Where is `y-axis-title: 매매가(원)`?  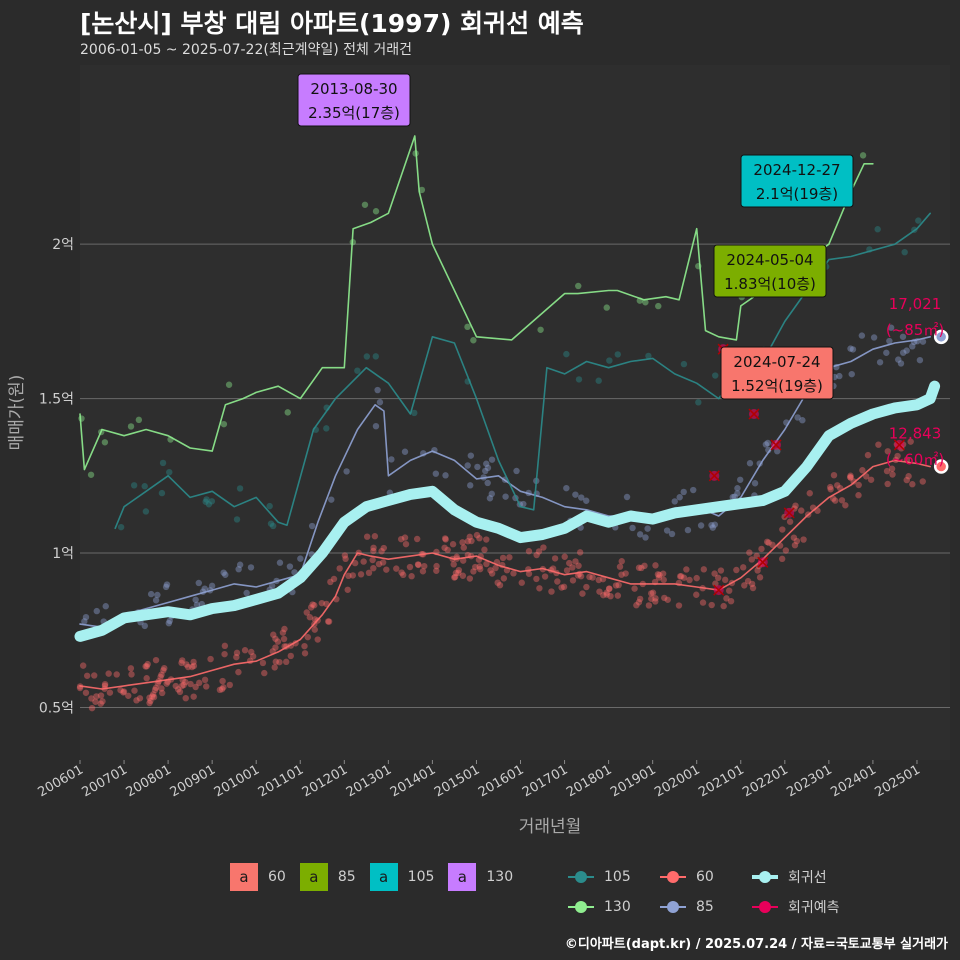 y-axis-title: 매매가(원) is located at coordinates (17, 413).